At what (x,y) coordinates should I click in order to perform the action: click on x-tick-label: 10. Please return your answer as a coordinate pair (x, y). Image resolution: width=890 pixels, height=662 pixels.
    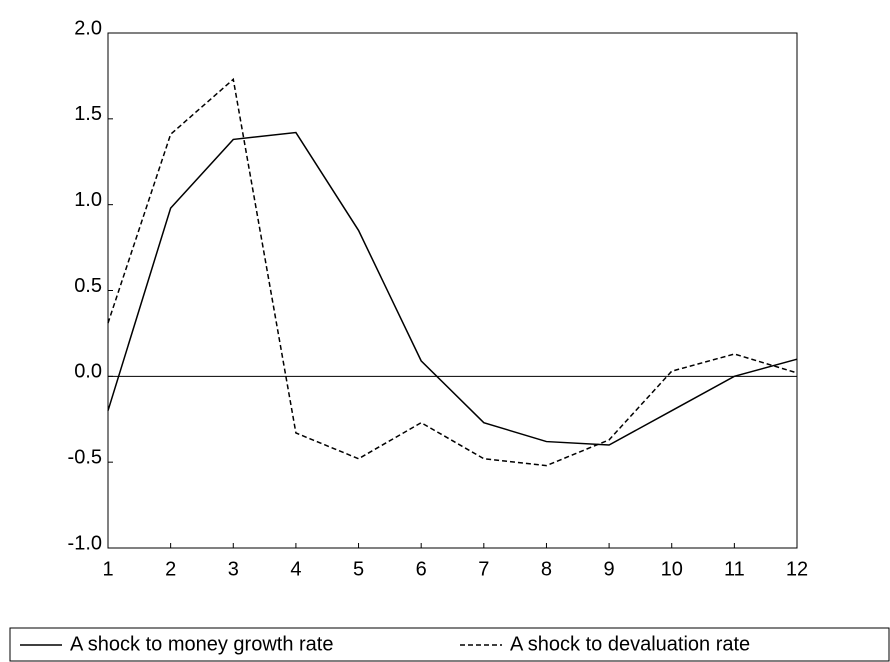
    Looking at the image, I should click on (672, 569).